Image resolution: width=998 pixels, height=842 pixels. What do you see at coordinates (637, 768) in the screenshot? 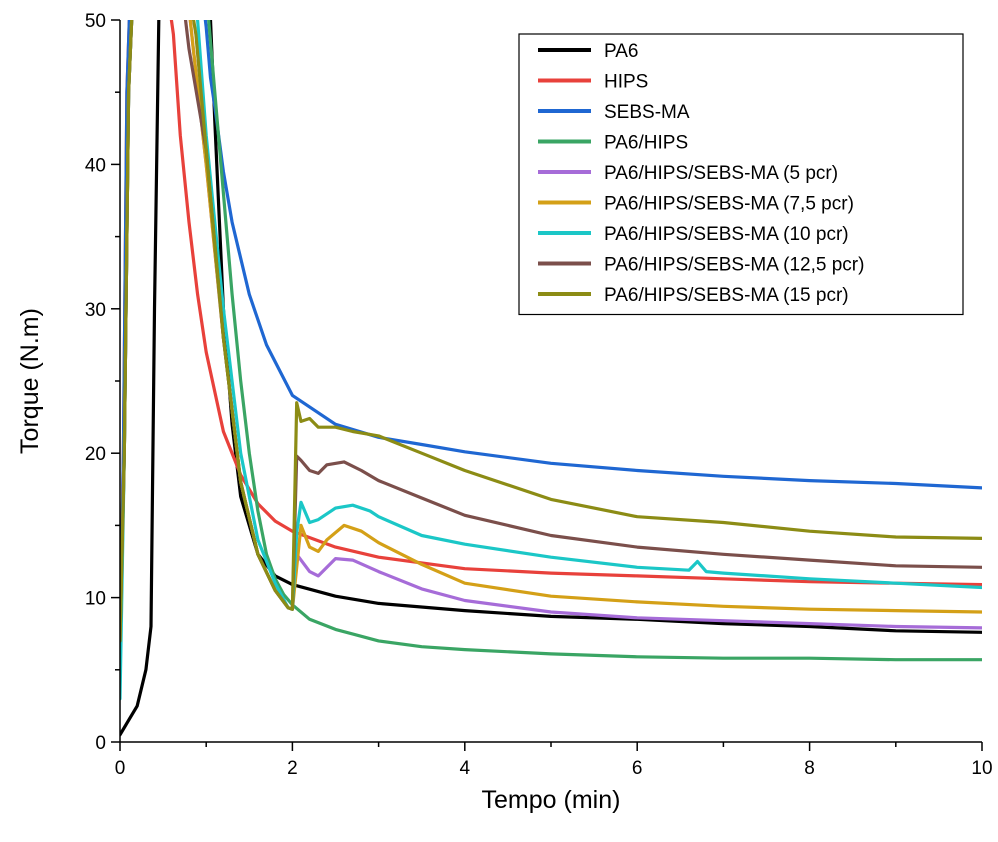
I see `x-tick-label: 6` at bounding box center [637, 768].